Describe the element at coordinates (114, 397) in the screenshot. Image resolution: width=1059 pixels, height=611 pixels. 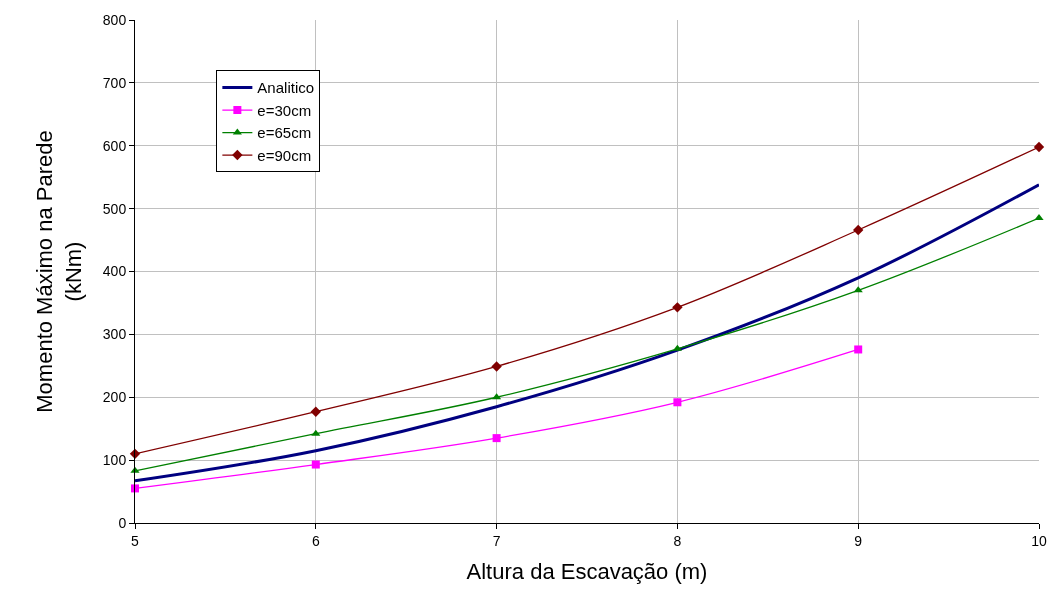
I see `y-tick-label: 200` at that location.